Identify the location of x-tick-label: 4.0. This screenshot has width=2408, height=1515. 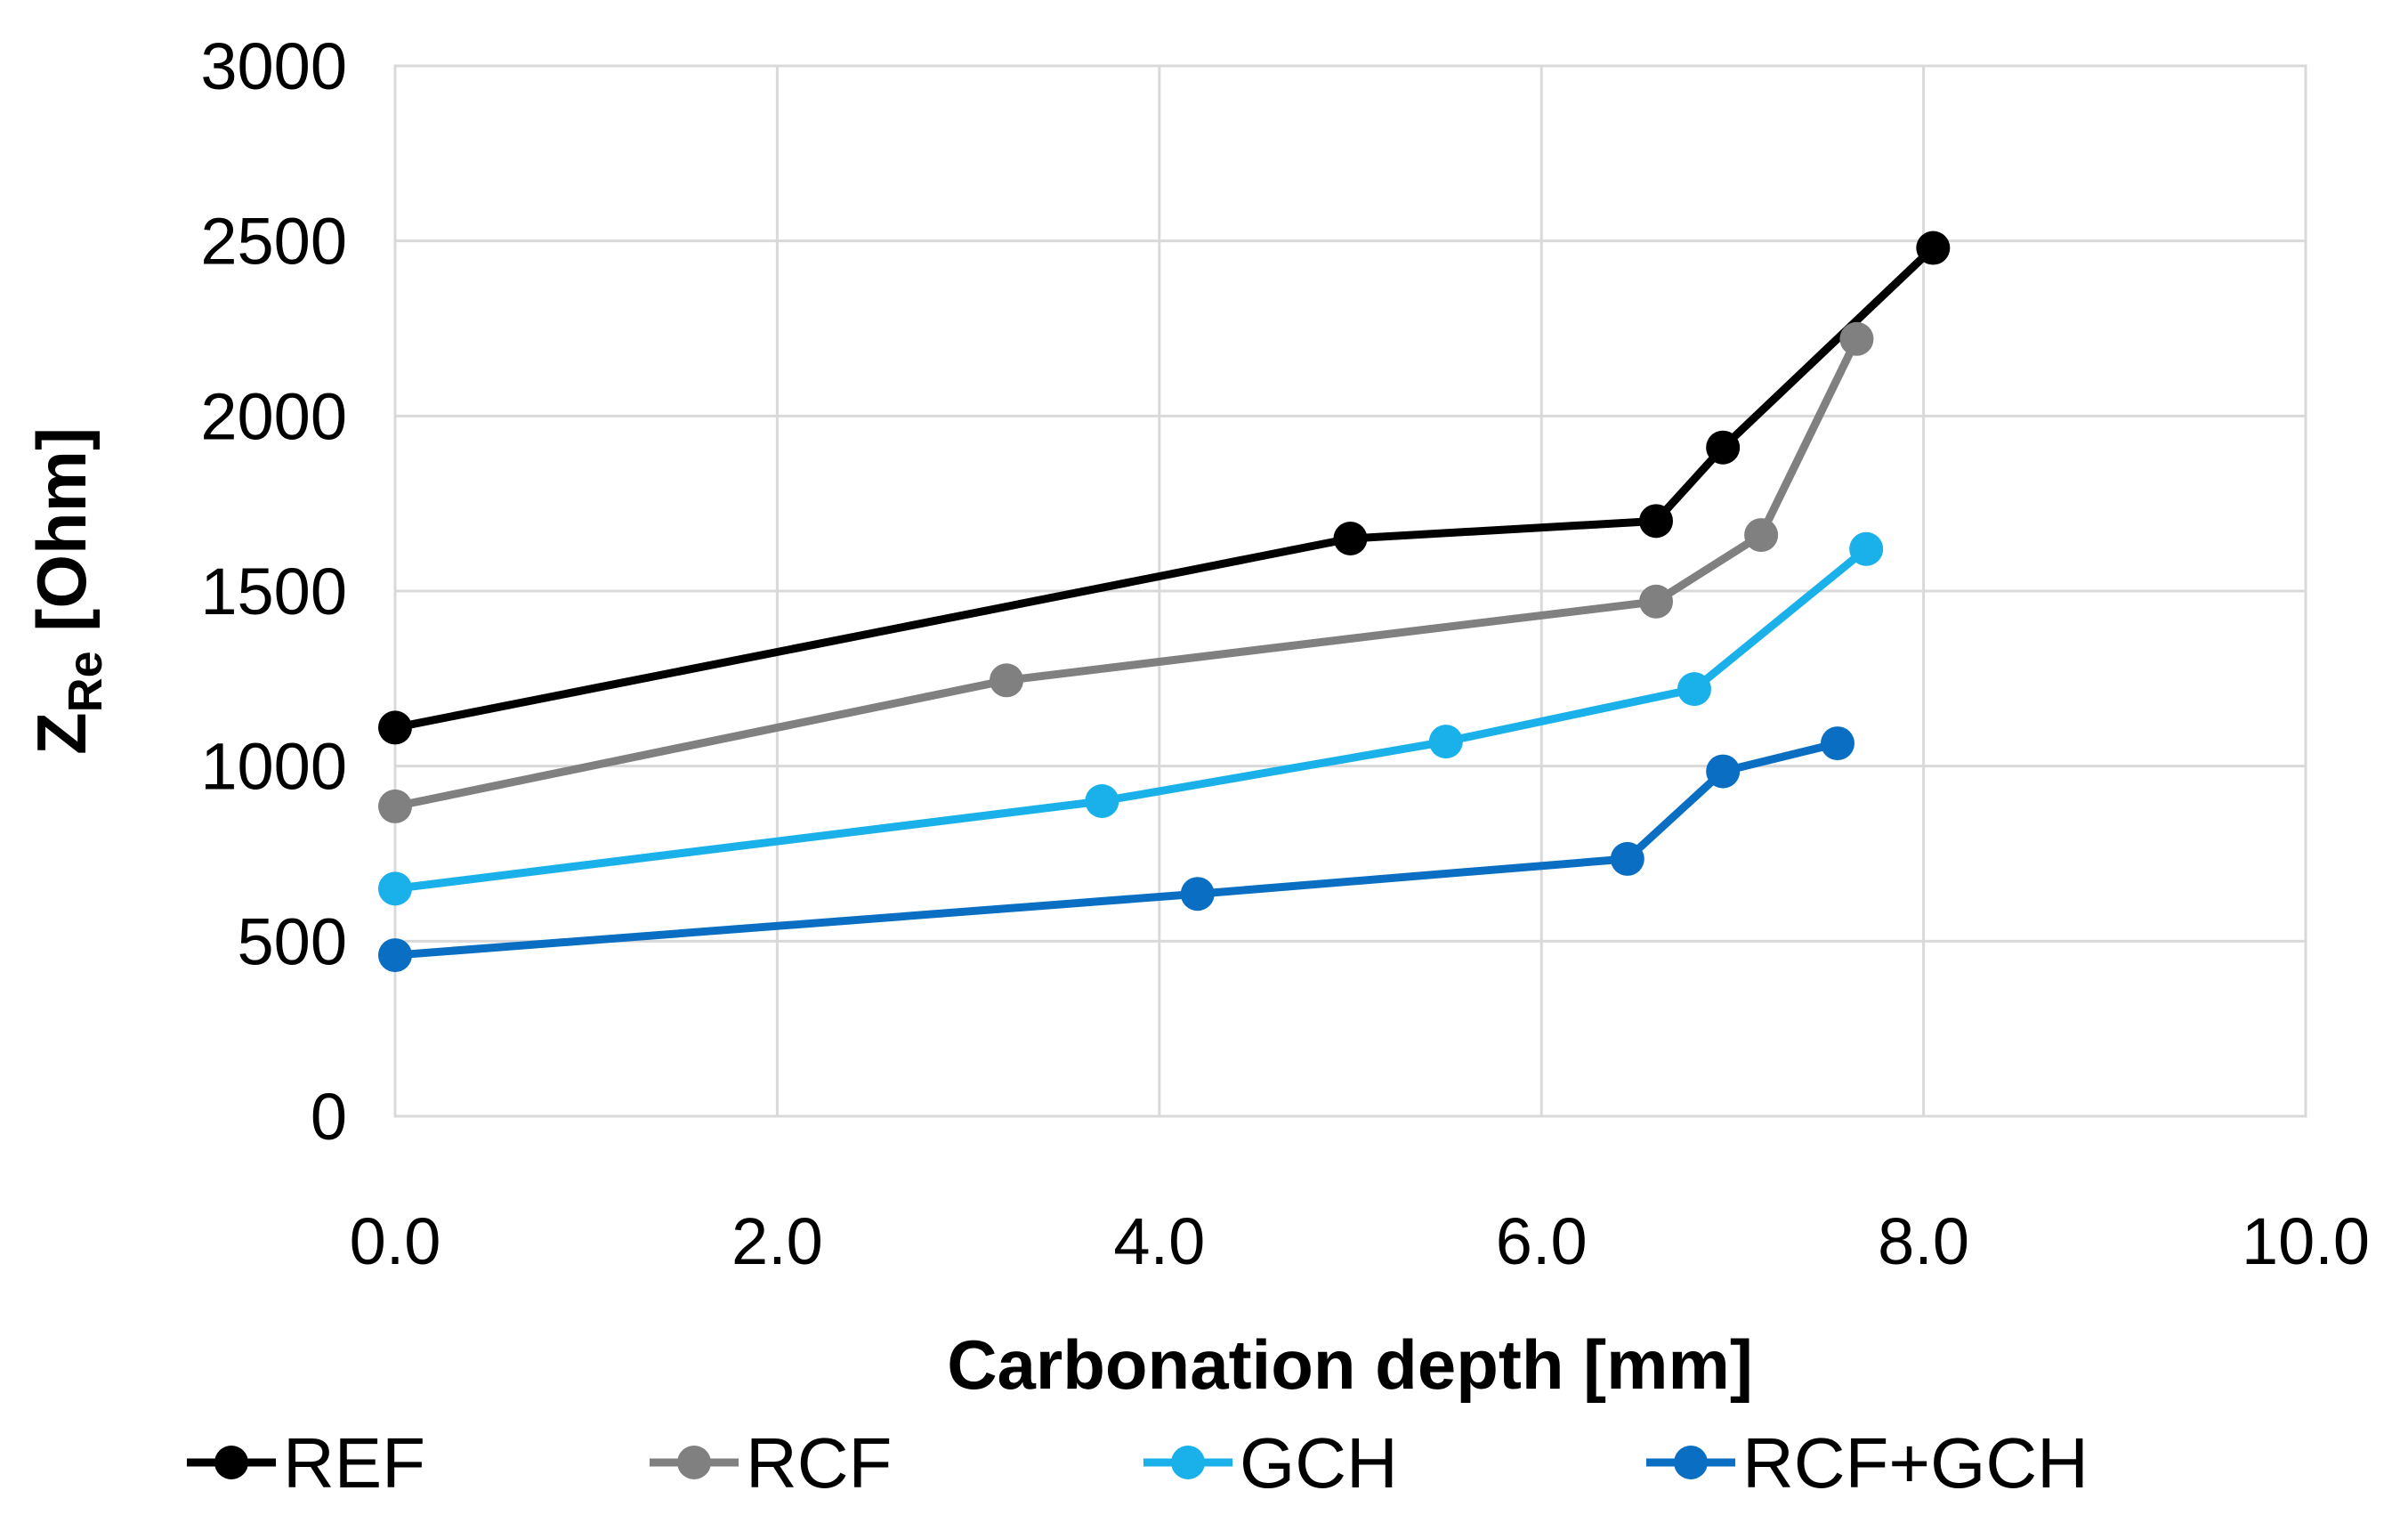
(1159, 1241).